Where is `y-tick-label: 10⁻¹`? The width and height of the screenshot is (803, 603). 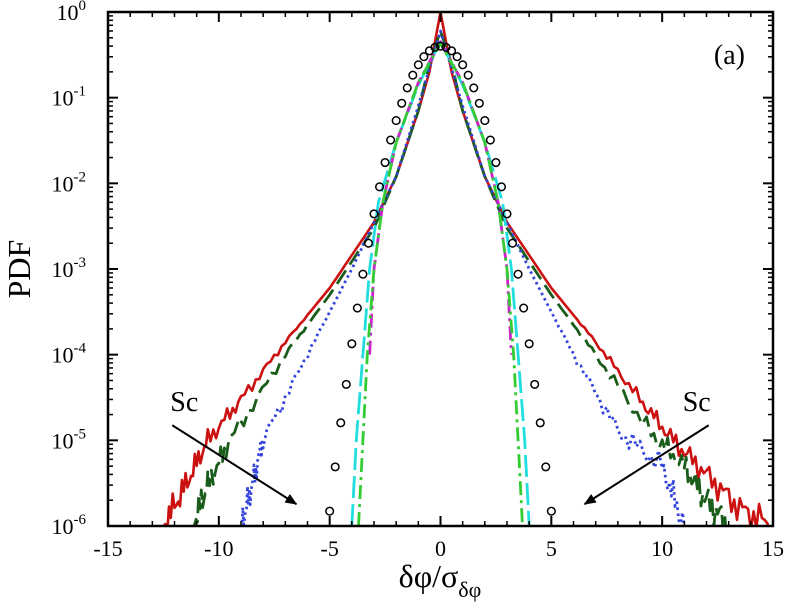
y-tick-label: 10⁻¹ is located at coordinates (69, 97).